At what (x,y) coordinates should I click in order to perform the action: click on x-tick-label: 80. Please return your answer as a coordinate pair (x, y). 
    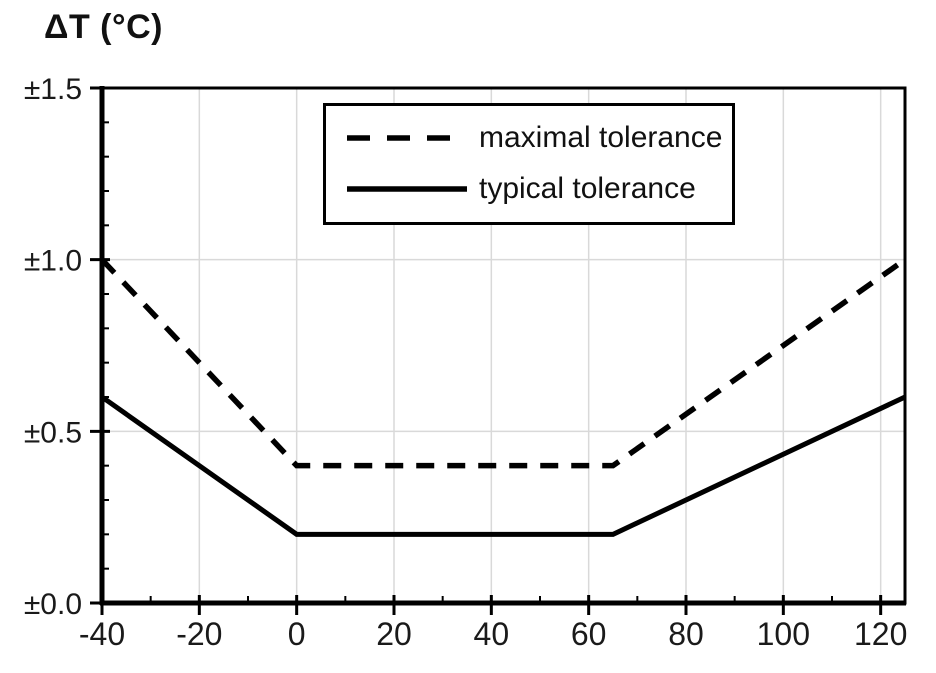
    Looking at the image, I should click on (686, 634).